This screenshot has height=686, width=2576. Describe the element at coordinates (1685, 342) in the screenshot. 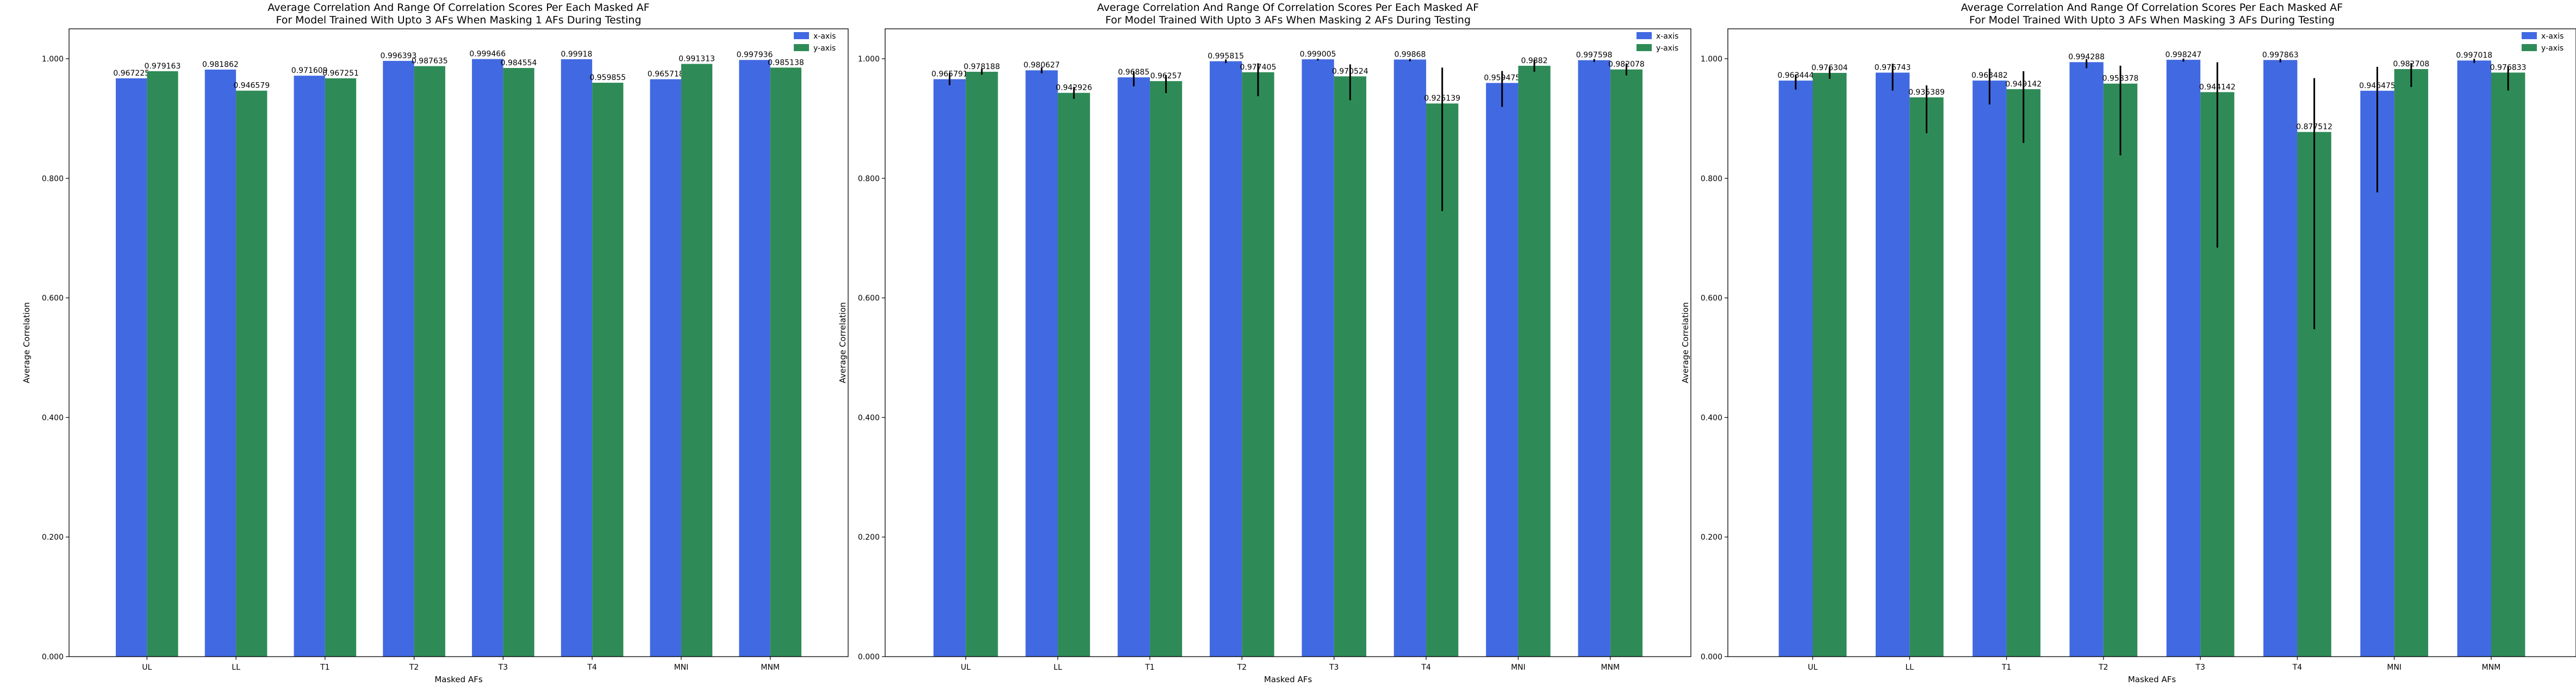

I see `y-axis-label: Average Correlation` at that location.